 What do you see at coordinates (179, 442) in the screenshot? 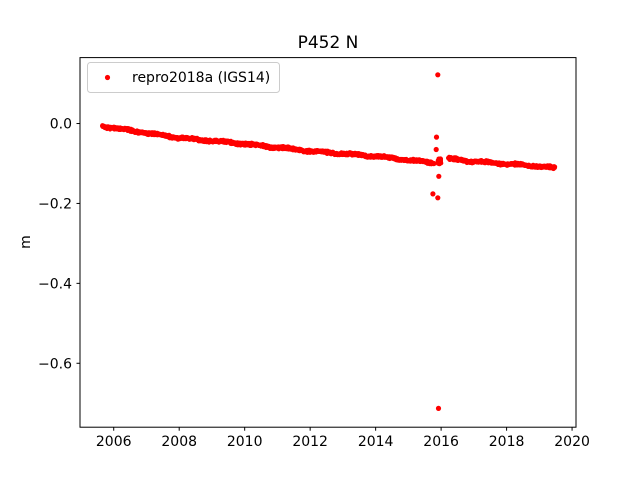
I see `x-tick-label: 2008` at bounding box center [179, 442].